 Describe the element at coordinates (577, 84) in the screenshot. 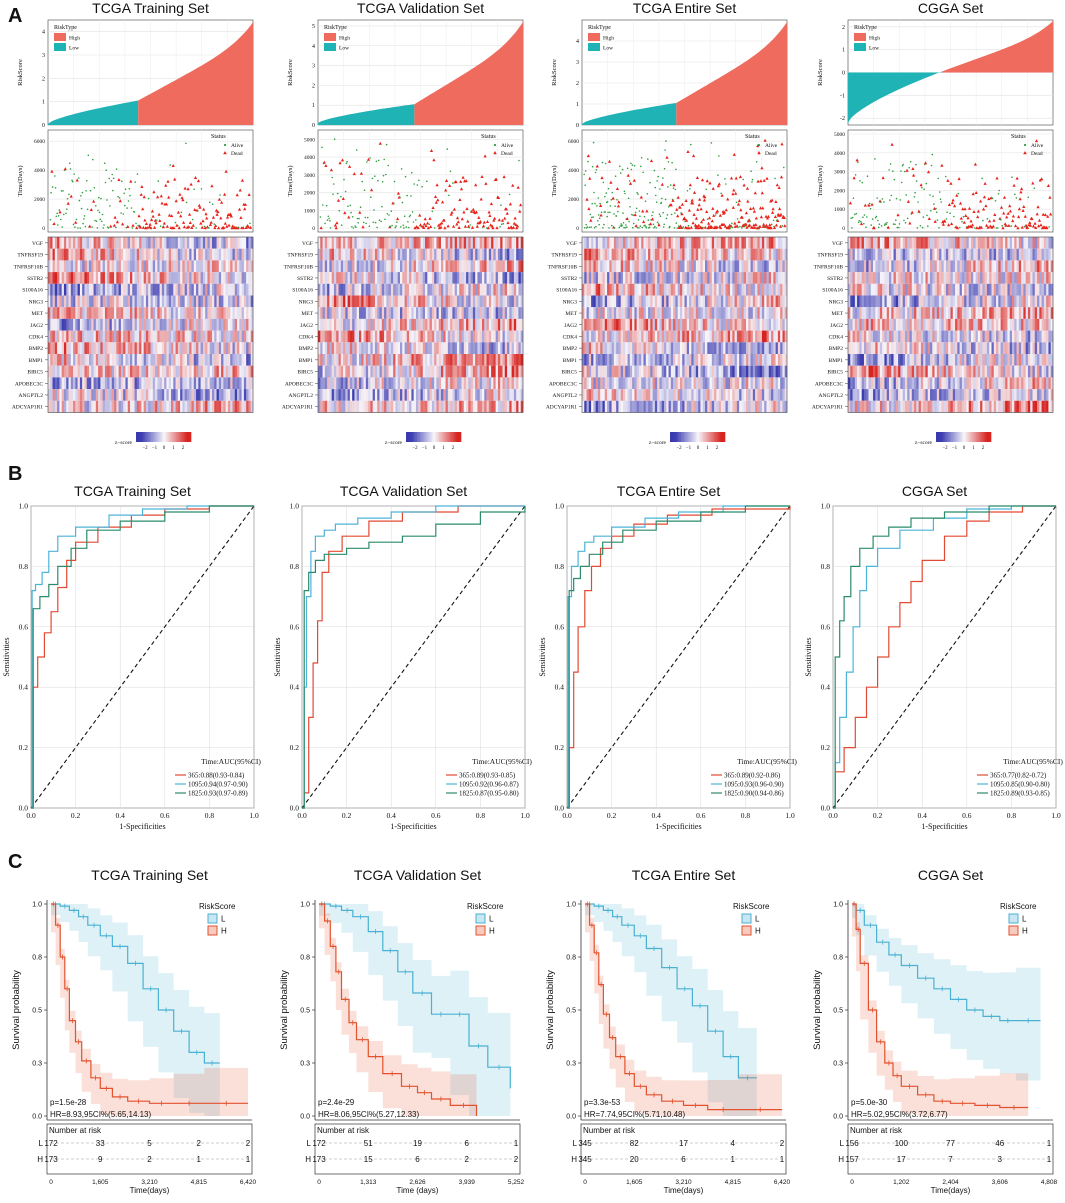

I see `risk-tick-label: 2` at that location.